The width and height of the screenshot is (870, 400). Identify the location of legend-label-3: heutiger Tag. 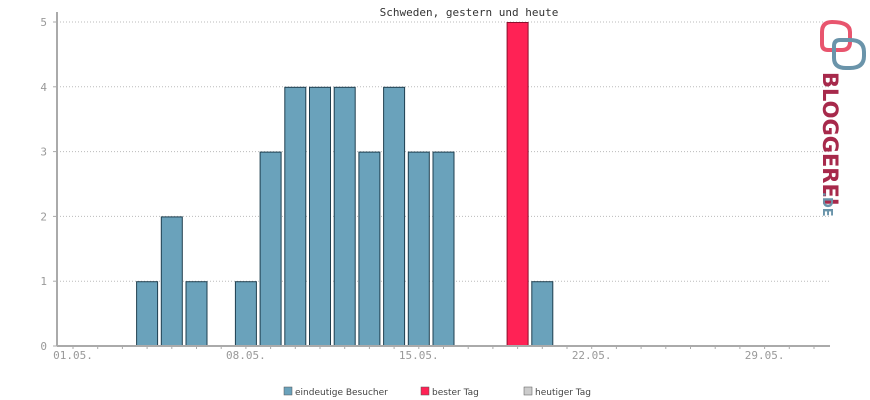
(563, 393).